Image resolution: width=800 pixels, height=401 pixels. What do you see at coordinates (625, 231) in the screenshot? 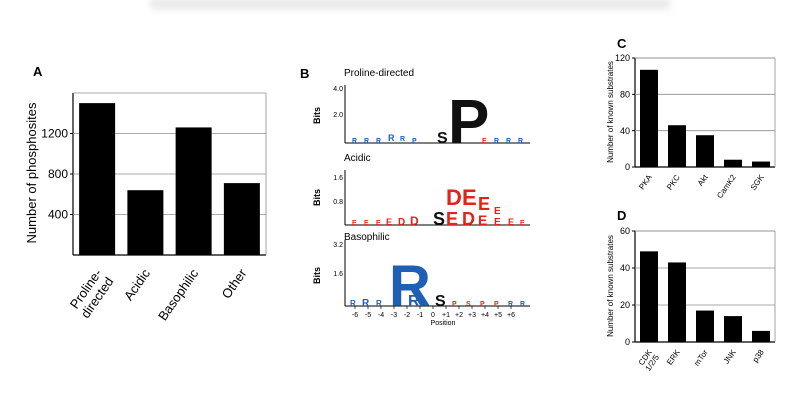
I see `y-tick-label-d: 60` at bounding box center [625, 231].